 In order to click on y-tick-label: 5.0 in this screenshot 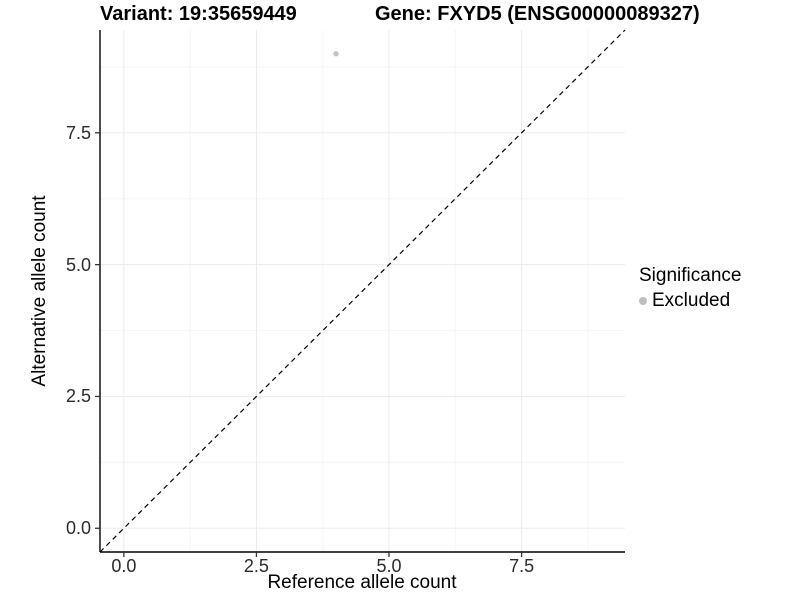, I will do `click(78, 264)`.